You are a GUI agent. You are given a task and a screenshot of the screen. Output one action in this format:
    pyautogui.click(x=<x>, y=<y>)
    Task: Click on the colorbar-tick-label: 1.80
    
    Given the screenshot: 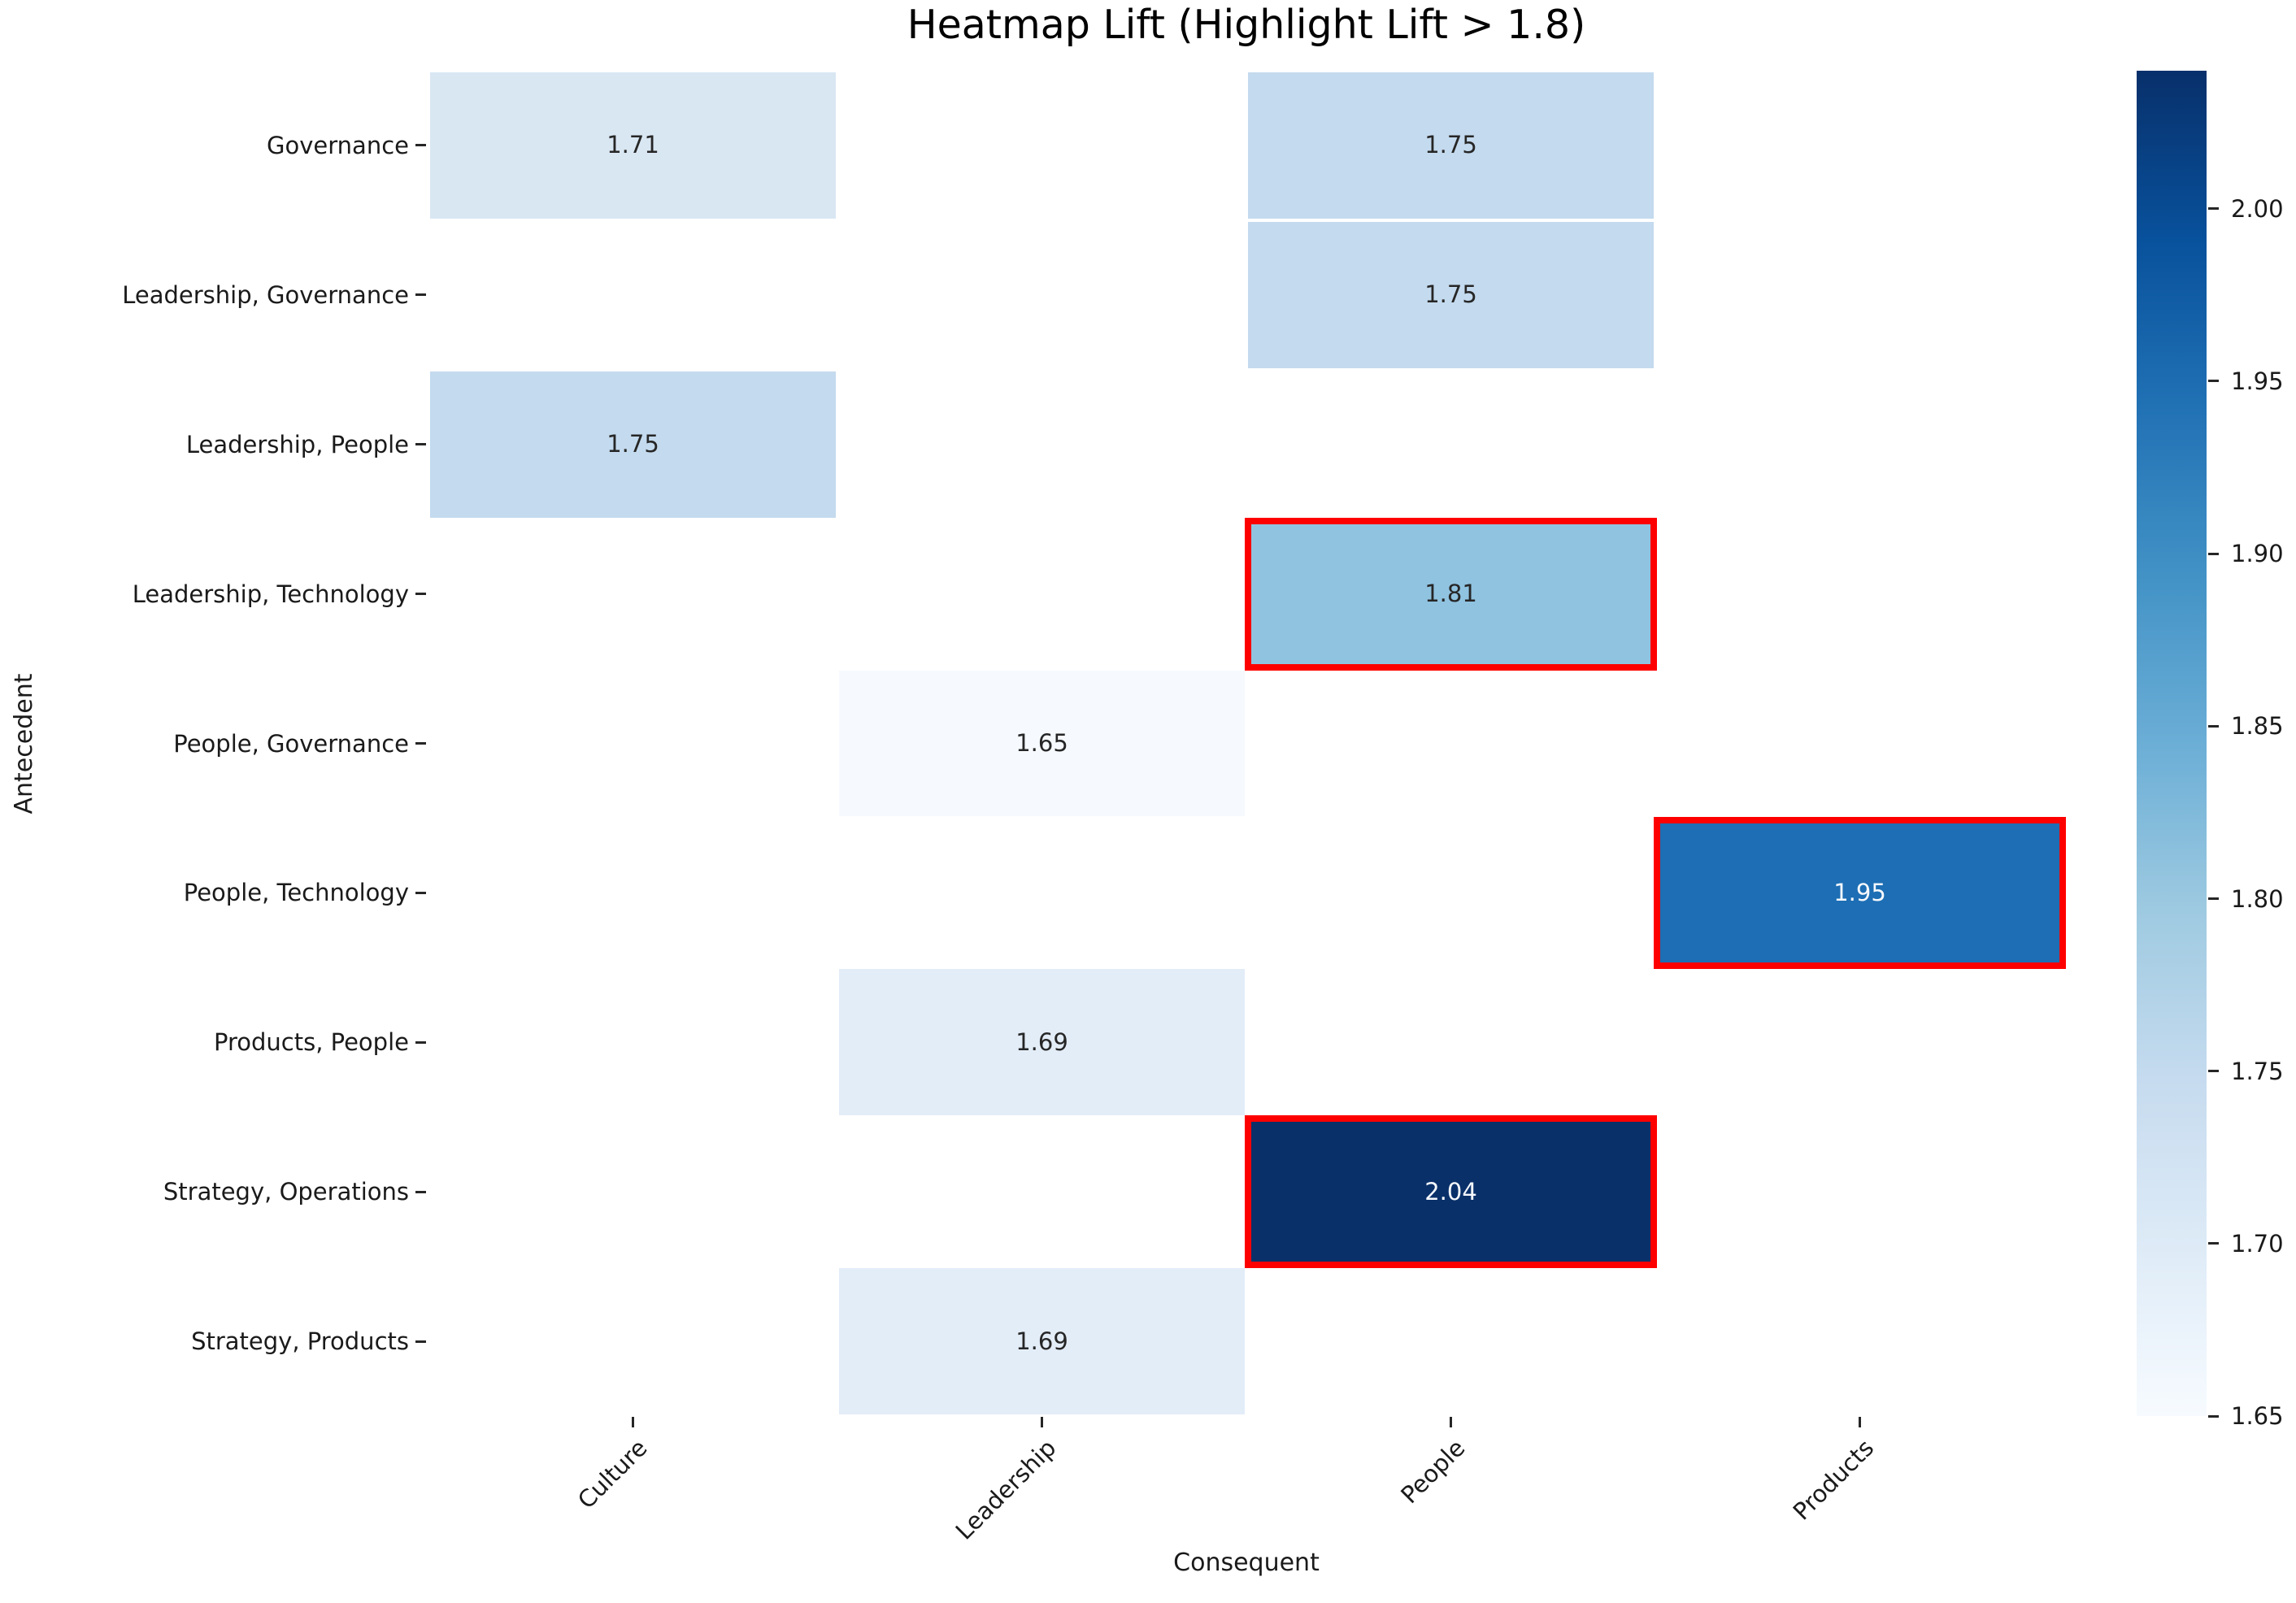 What is the action you would take?
    pyautogui.click(x=2258, y=898)
    